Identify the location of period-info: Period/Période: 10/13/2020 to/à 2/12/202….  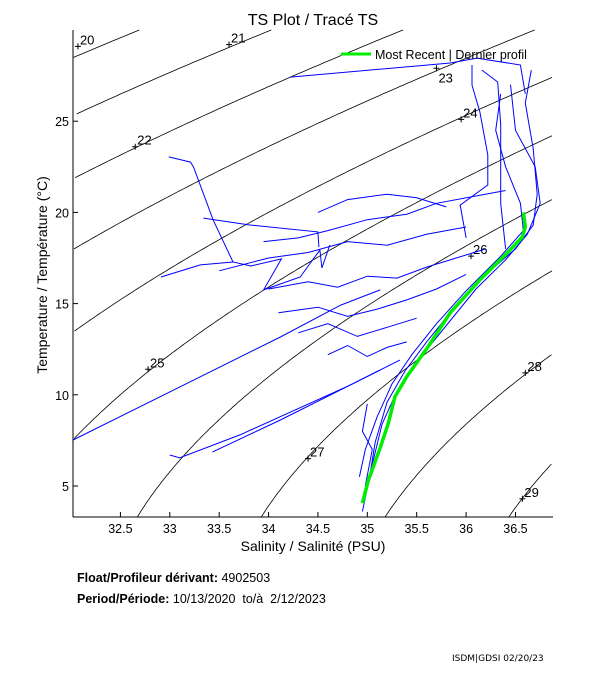
(201, 599).